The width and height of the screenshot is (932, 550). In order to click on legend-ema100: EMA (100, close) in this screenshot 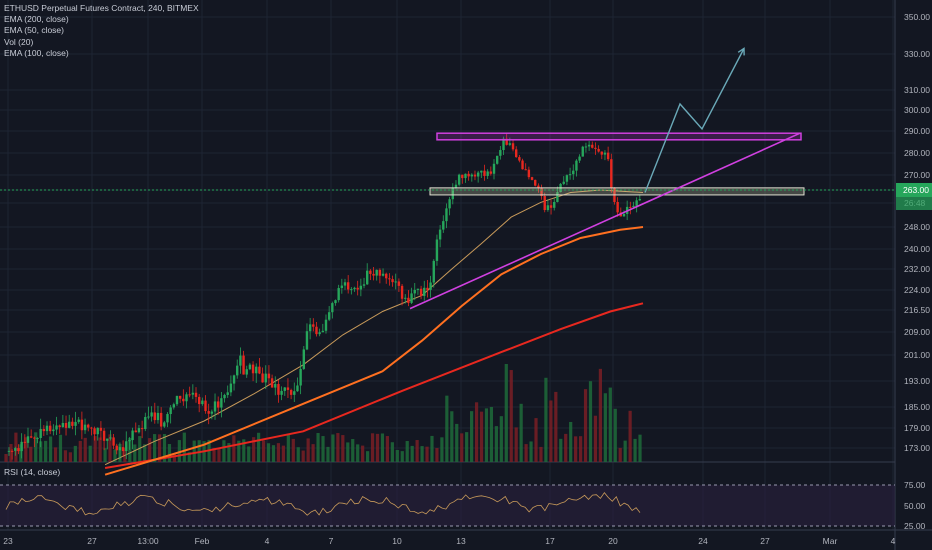, I will do `click(36, 52)`.